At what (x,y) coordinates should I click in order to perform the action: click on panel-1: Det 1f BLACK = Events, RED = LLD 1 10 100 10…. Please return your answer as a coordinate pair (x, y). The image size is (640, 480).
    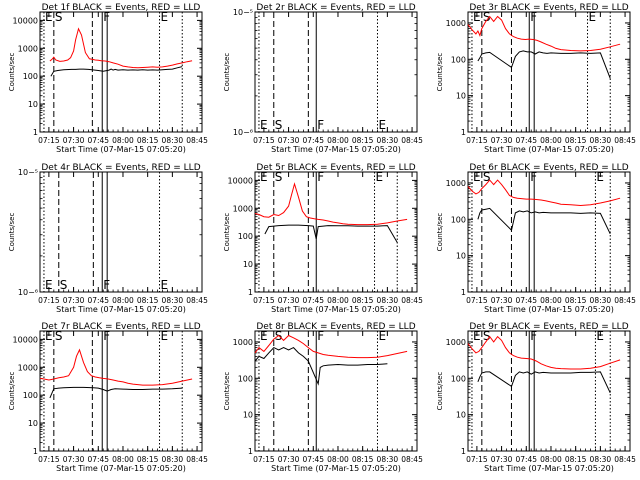
    Looking at the image, I should click on (108, 78).